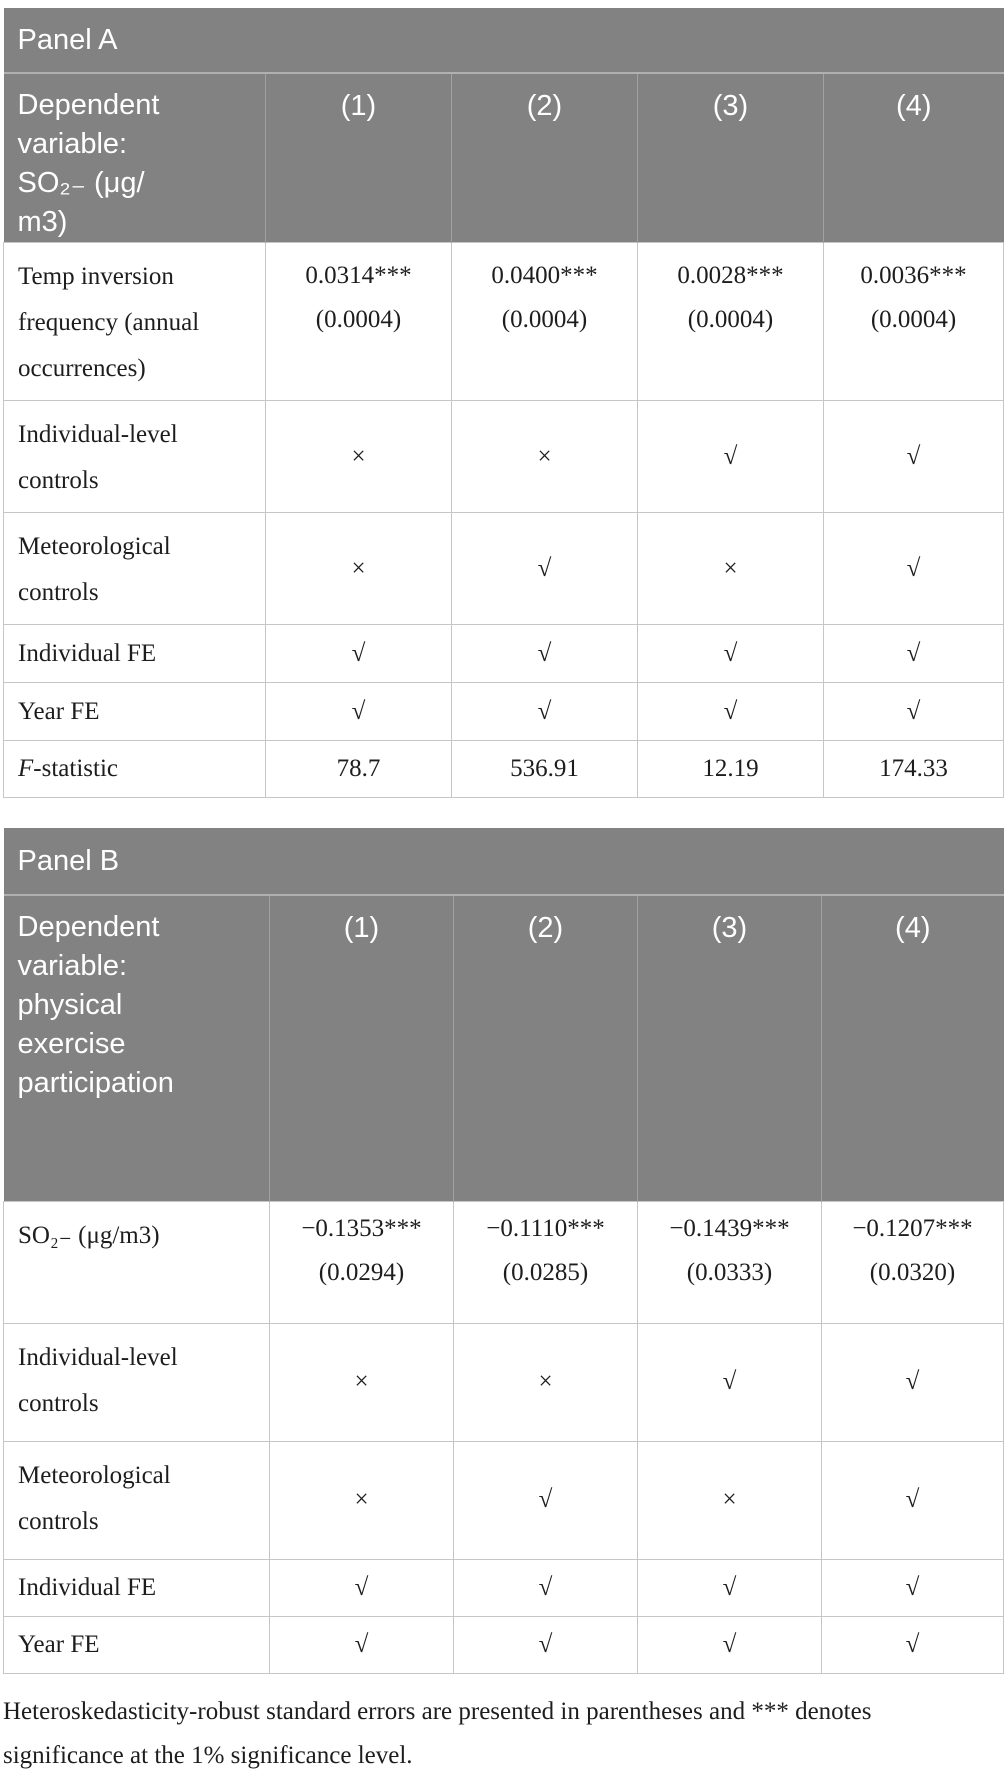 The image size is (1005, 1778). What do you see at coordinates (358, 158) in the screenshot?
I see `panel-a-column-header-1: (1)` at bounding box center [358, 158].